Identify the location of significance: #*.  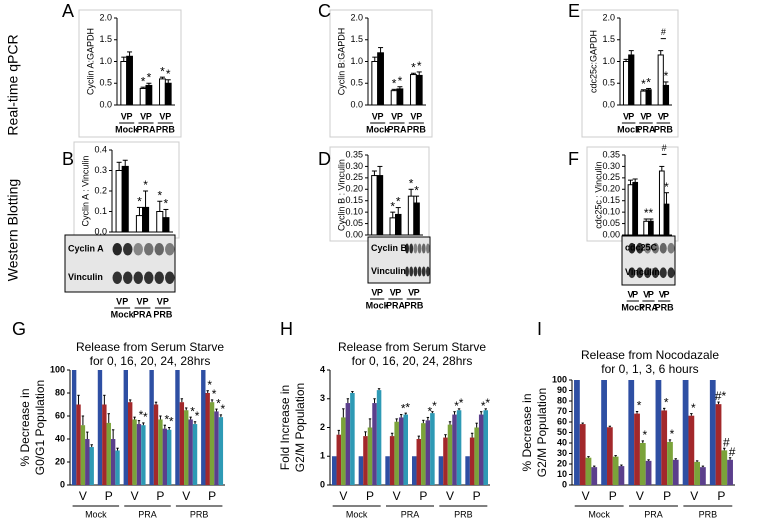
(721, 396).